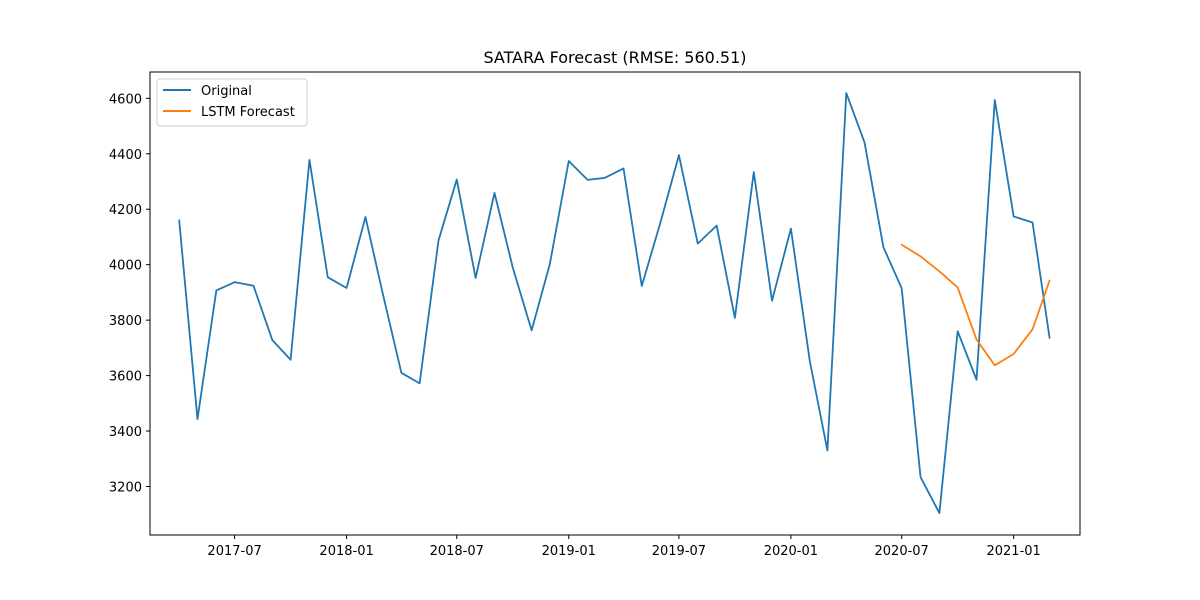 The height and width of the screenshot is (600, 1200). Describe the element at coordinates (975, 305) in the screenshot. I see `series-line-lstm-forecast` at that location.